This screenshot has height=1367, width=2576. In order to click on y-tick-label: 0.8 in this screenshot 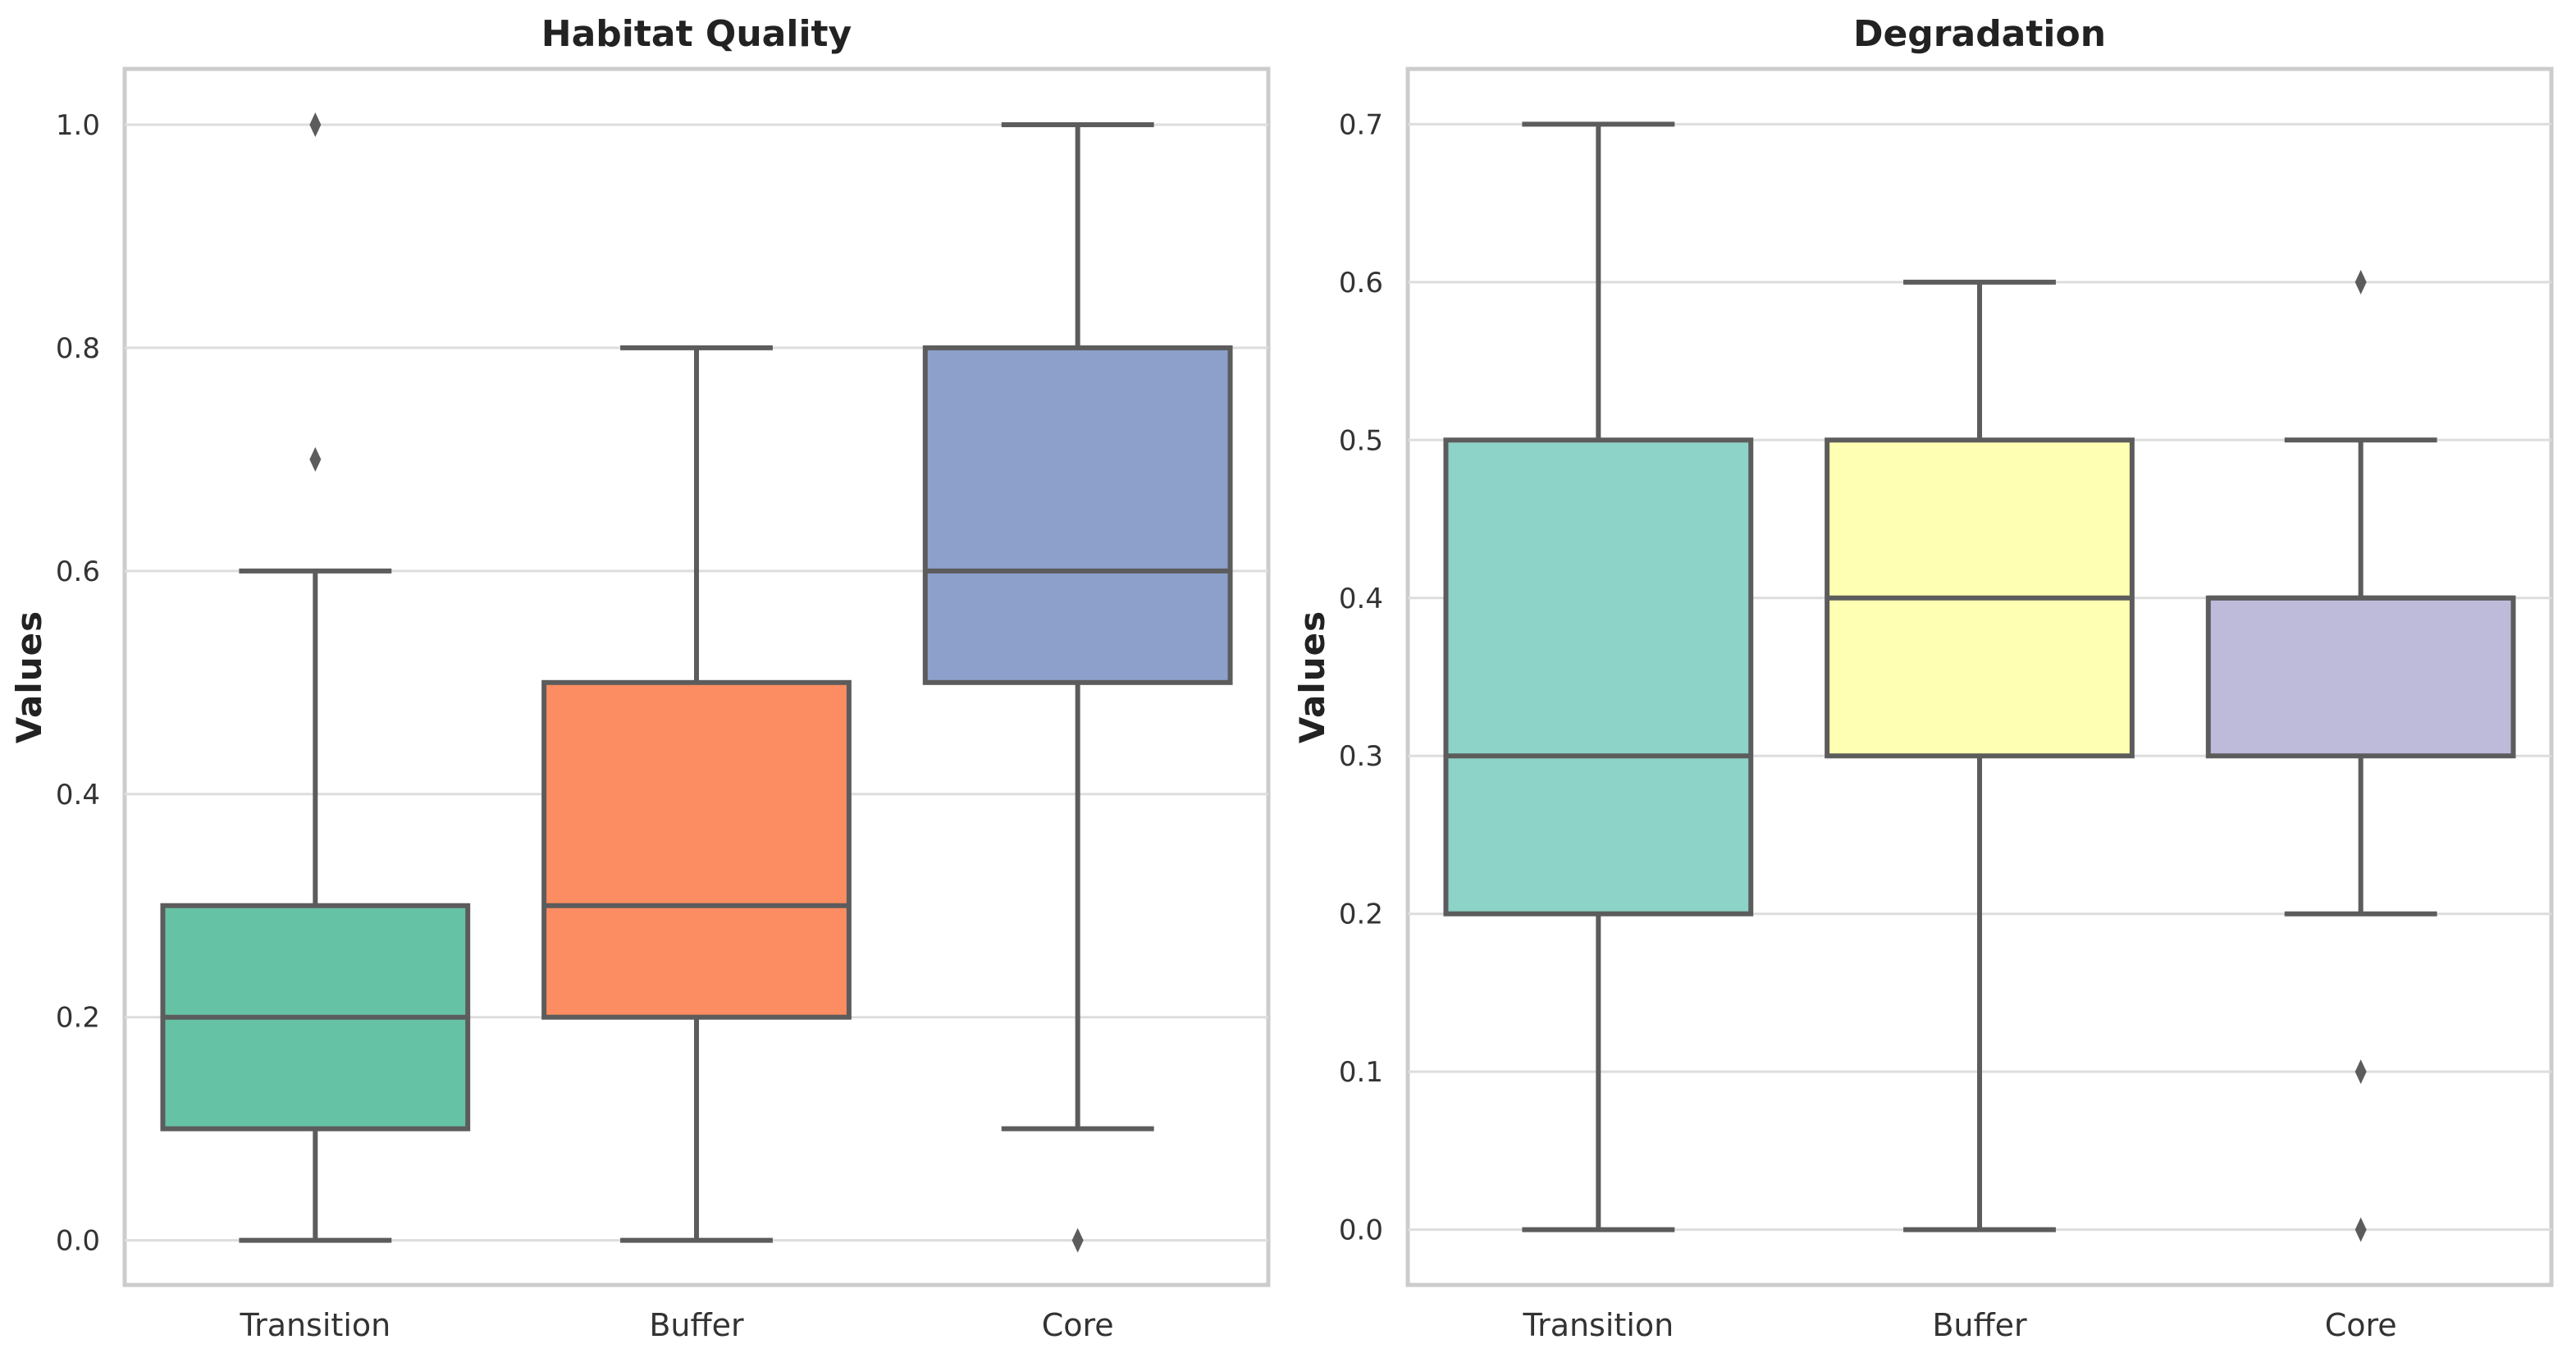, I will do `click(78, 348)`.